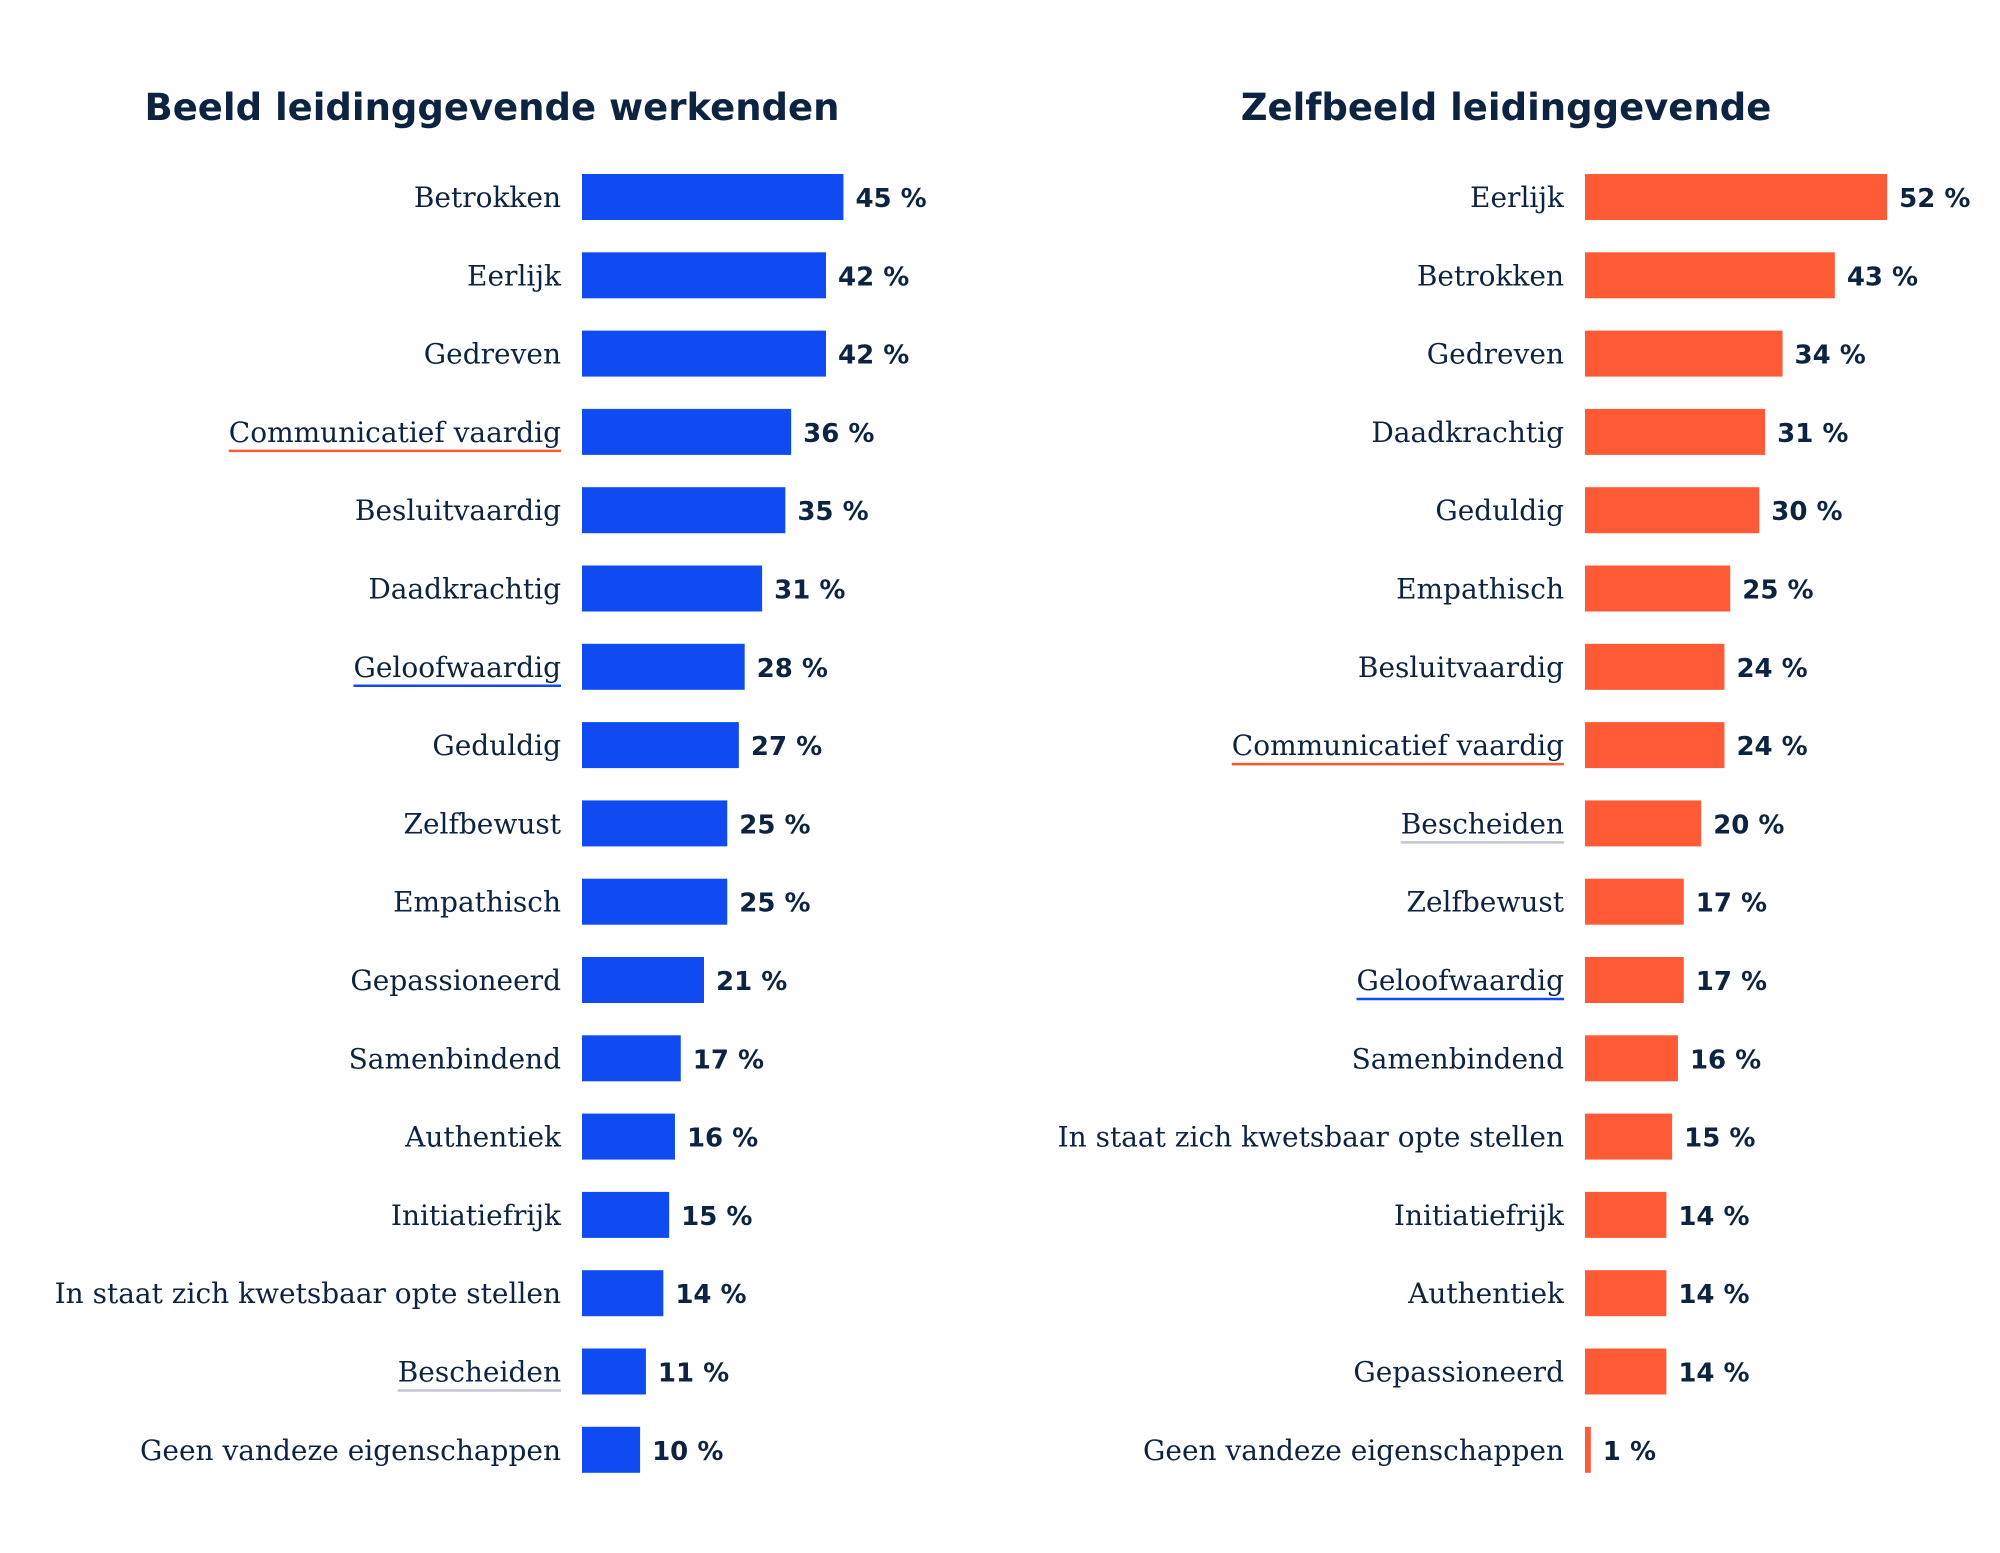 The image size is (2000, 1553). I want to click on bar-row: Betrokken 43 %, so click(1667, 275).